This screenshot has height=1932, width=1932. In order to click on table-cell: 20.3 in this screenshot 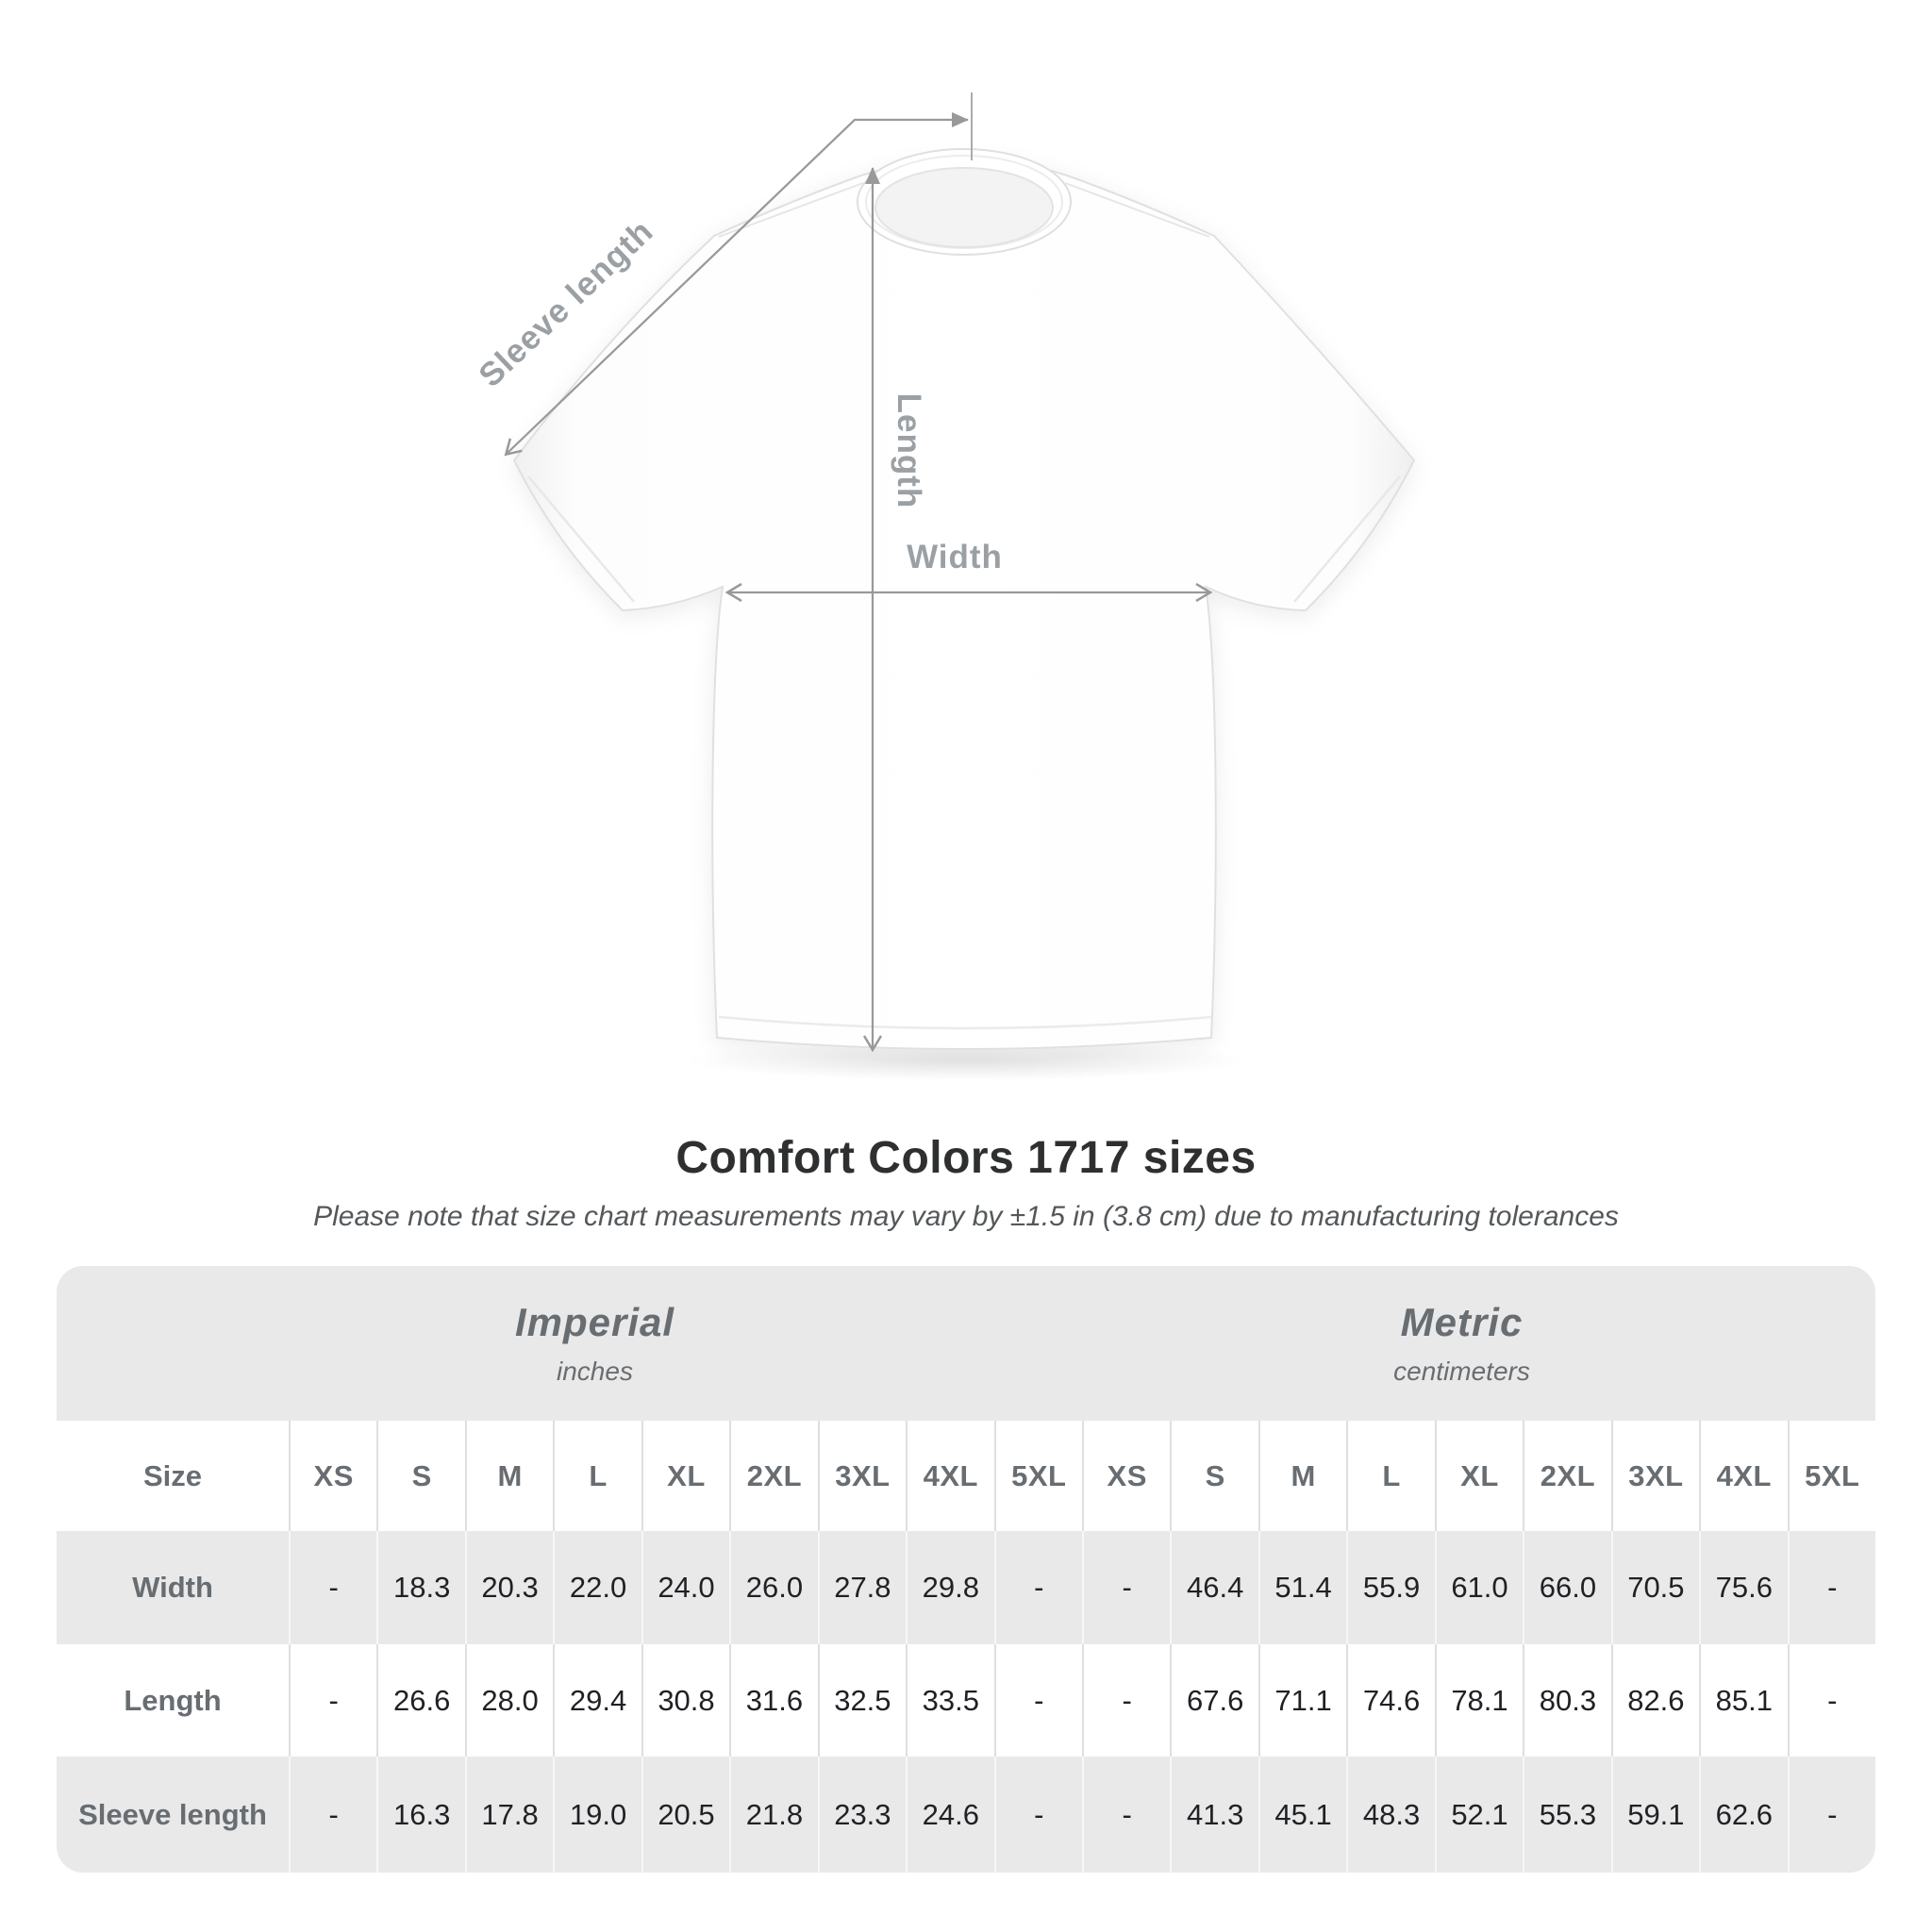, I will do `click(509, 1588)`.